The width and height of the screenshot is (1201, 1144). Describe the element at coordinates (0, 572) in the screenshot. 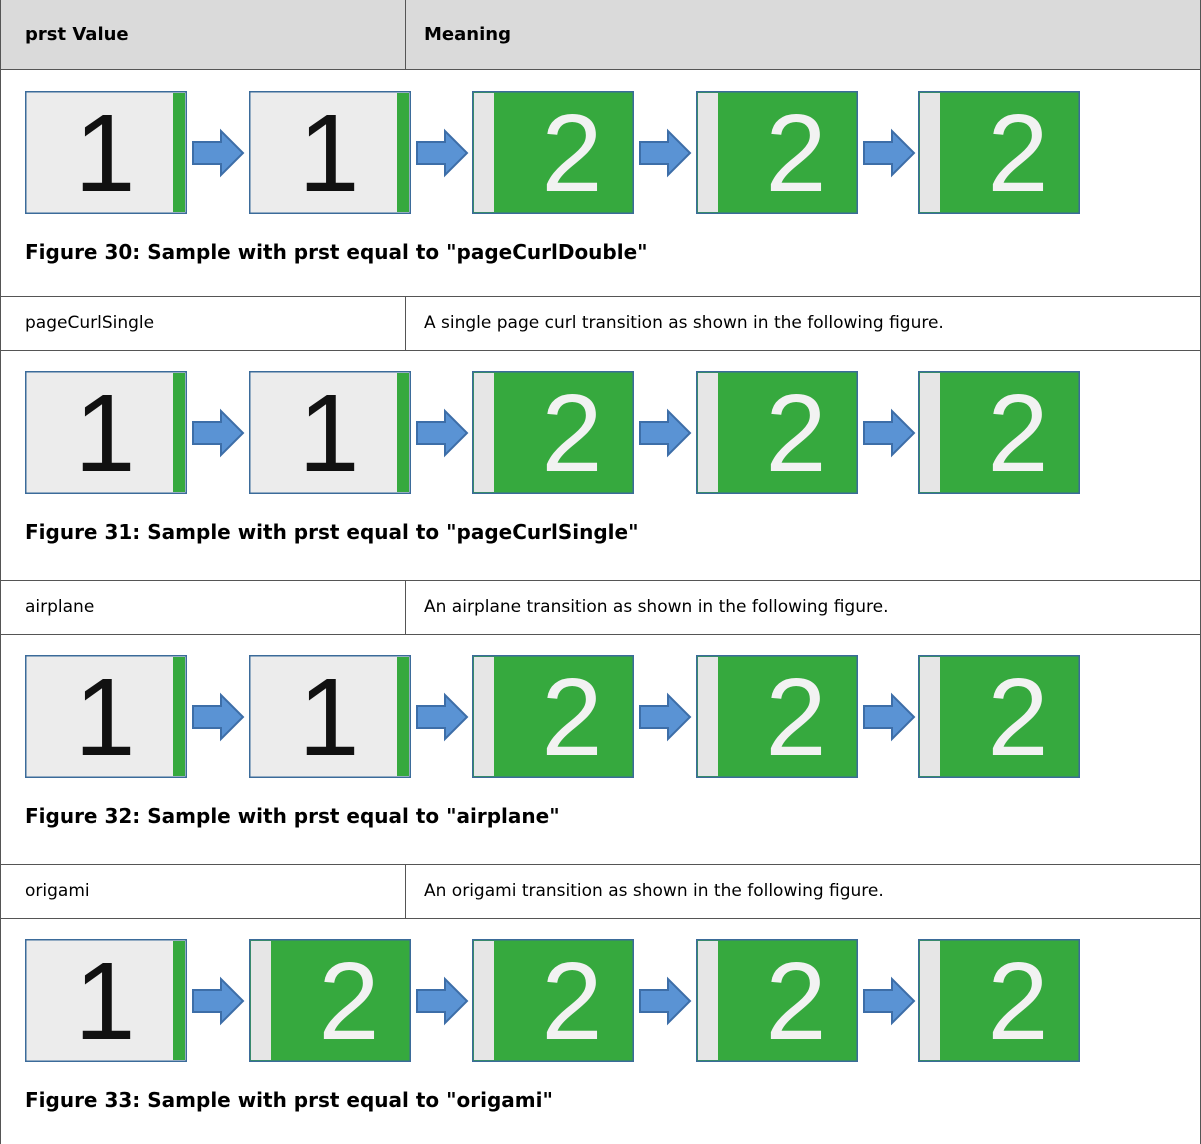

I see `table-border` at that location.